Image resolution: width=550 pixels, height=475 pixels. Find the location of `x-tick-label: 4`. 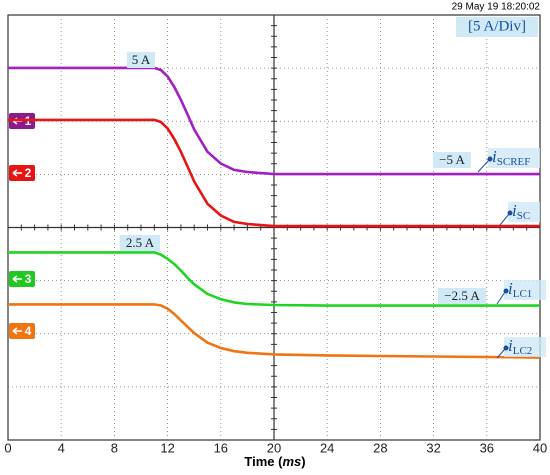

x-tick-label: 4 is located at coordinates (61, 447).